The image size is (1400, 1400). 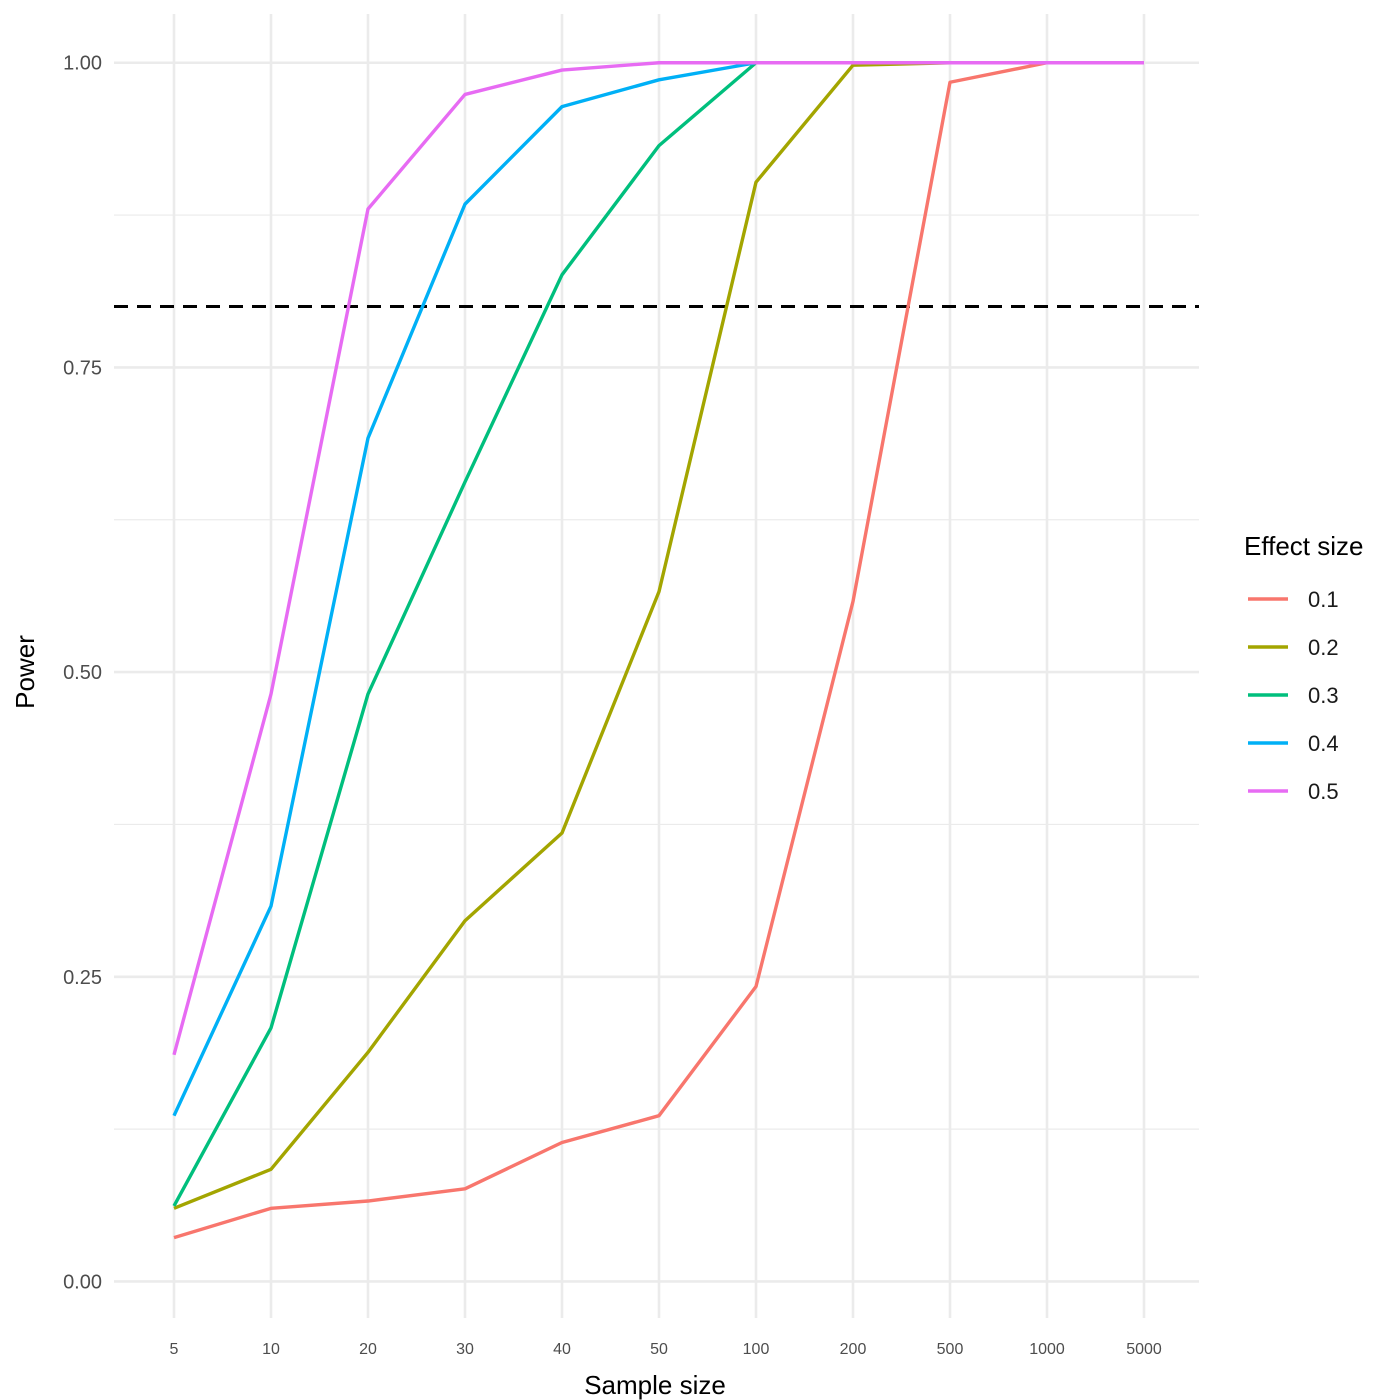 I want to click on y-axis-title: Power, so click(x=25, y=672).